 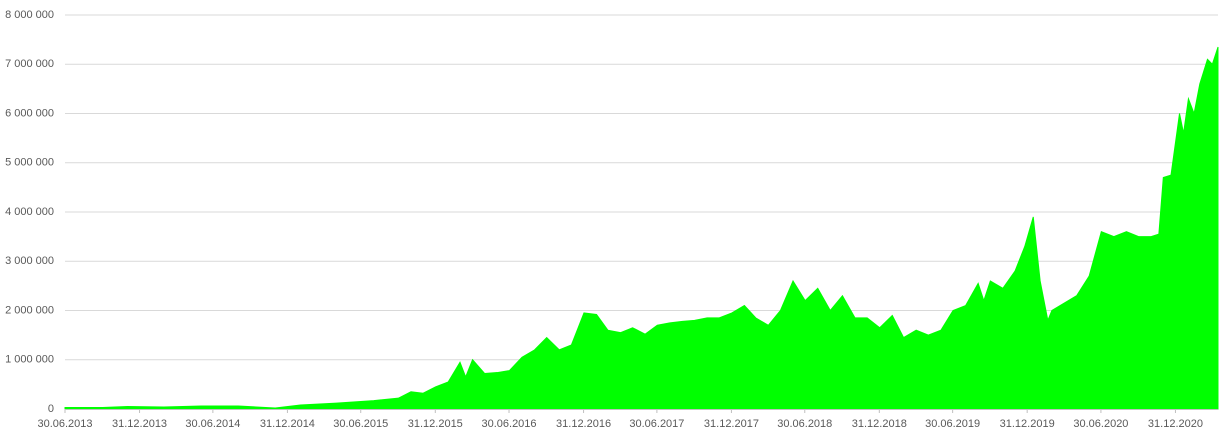 What do you see at coordinates (435, 424) in the screenshot?
I see `x-tick-label: 31.12.2015` at bounding box center [435, 424].